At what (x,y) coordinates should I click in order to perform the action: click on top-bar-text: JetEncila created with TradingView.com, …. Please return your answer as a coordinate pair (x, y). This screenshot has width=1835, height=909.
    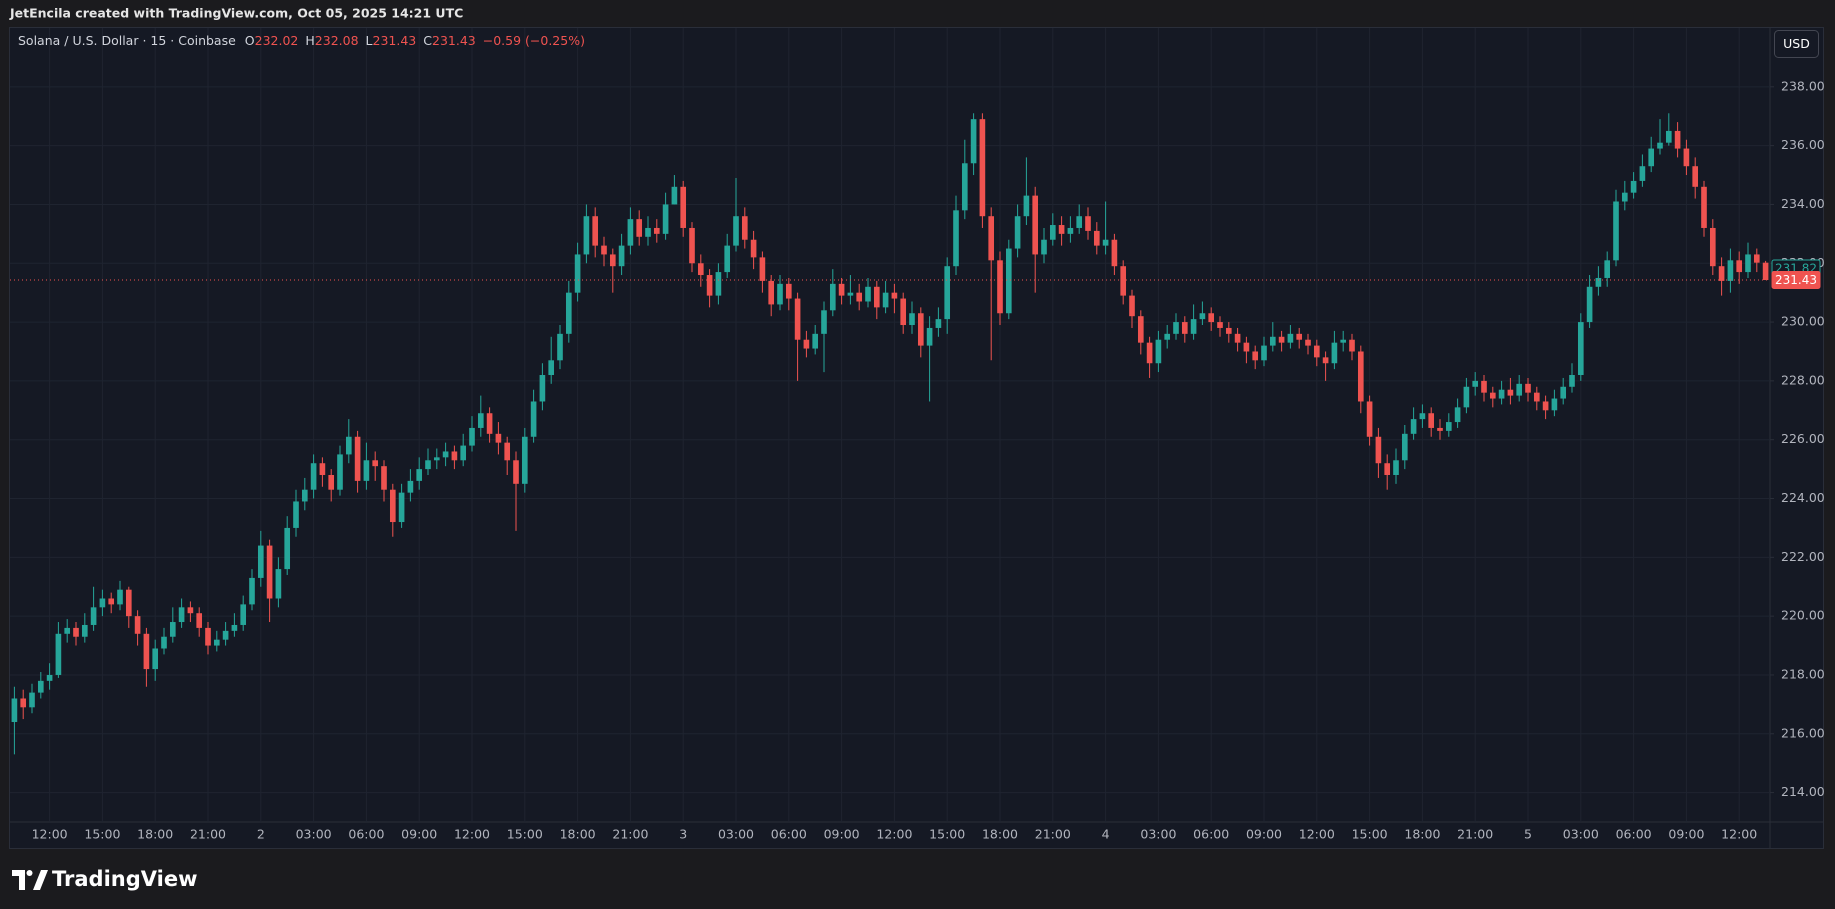
    Looking at the image, I should click on (236, 13).